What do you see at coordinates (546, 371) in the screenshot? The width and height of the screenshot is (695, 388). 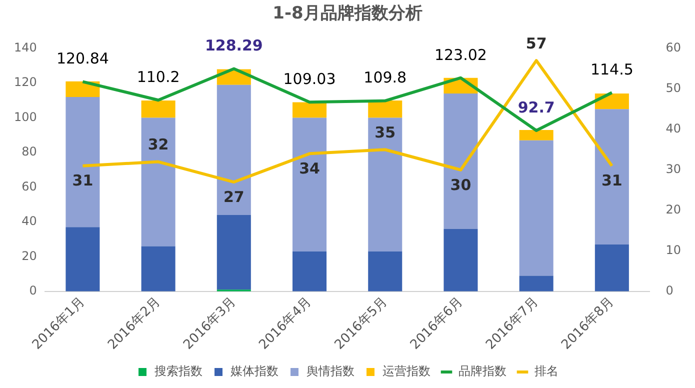 I see `legend-label: 排名` at bounding box center [546, 371].